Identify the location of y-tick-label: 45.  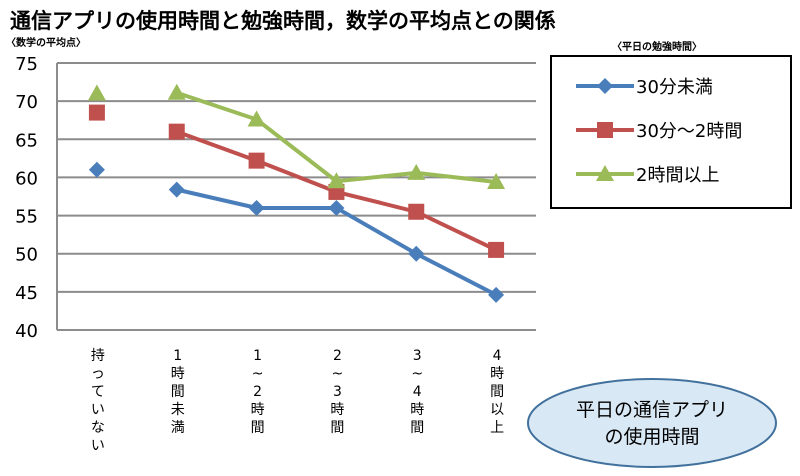
(26, 293).